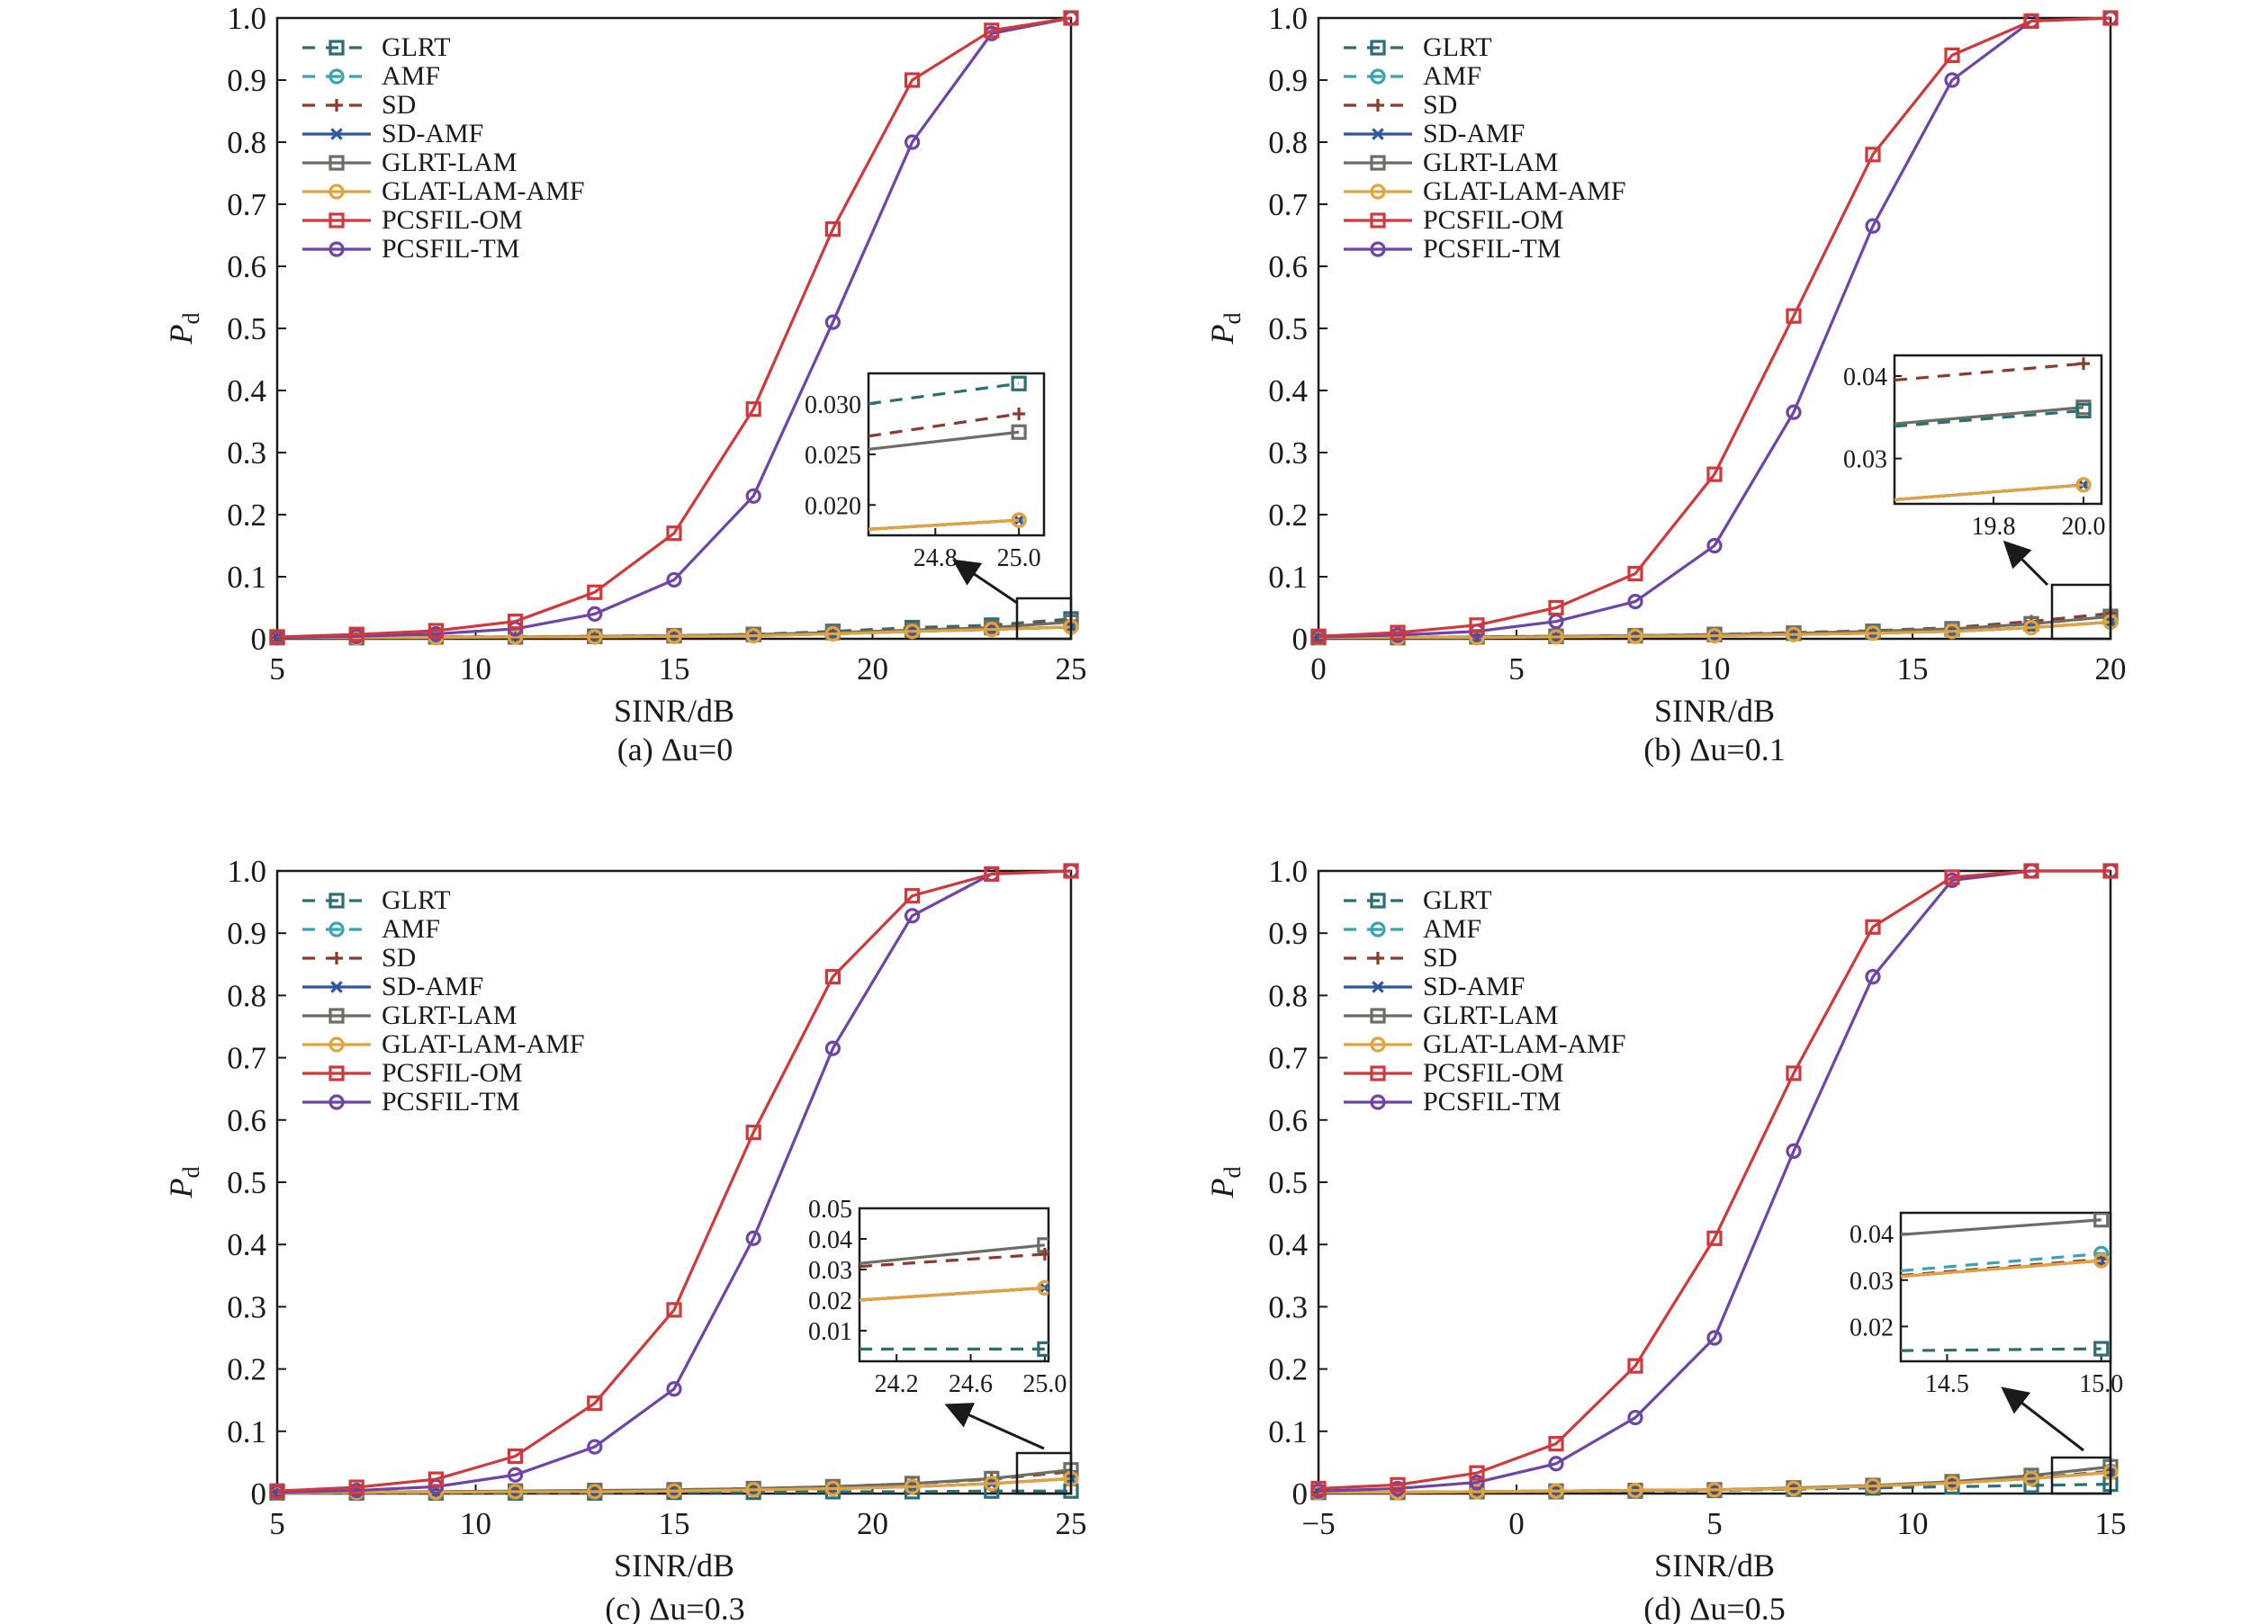 The width and height of the screenshot is (2268, 1624). I want to click on inset-y-tick-label: 0.02, so click(830, 1301).